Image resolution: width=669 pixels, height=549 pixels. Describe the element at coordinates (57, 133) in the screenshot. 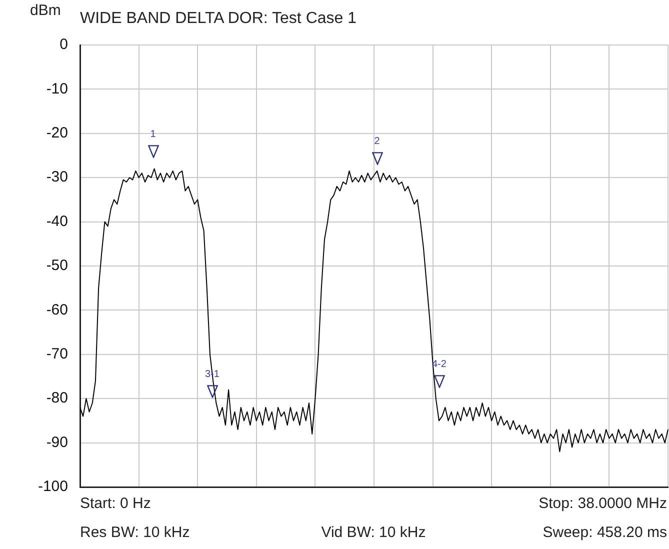

I see `y-tick-label: -20` at that location.